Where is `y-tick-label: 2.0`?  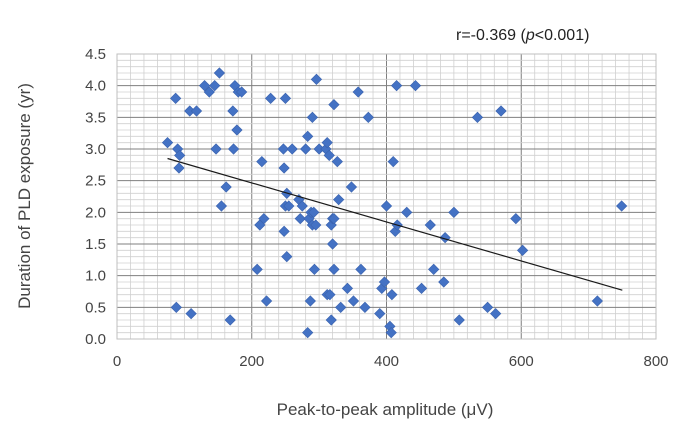
y-tick-label: 2.0 is located at coordinates (95, 212).